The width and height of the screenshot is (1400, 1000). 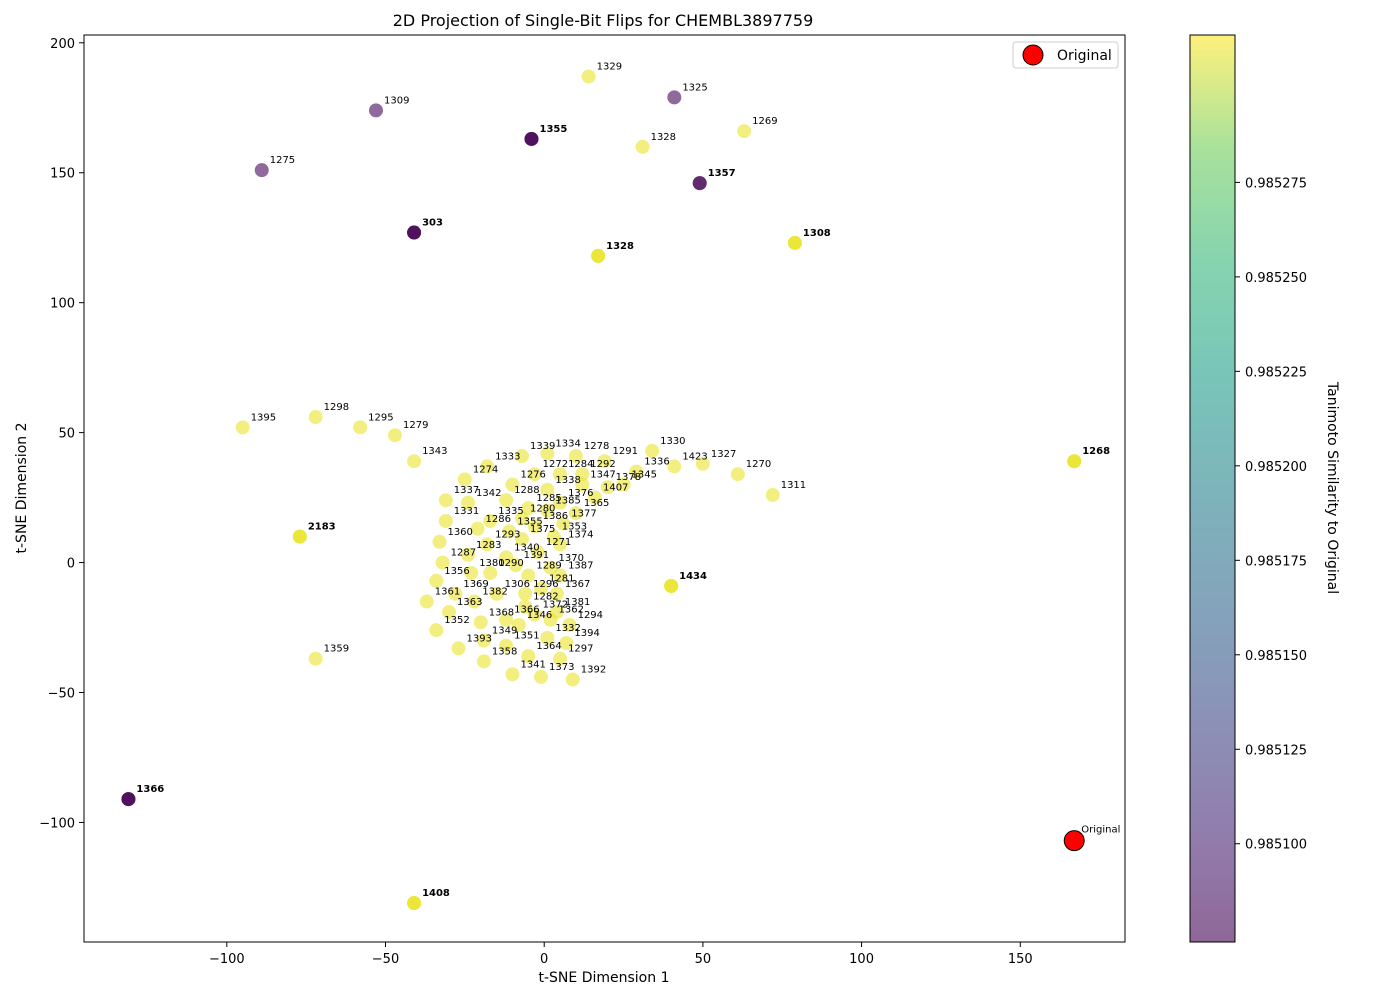 I want to click on point-label: 1353, so click(x=574, y=527).